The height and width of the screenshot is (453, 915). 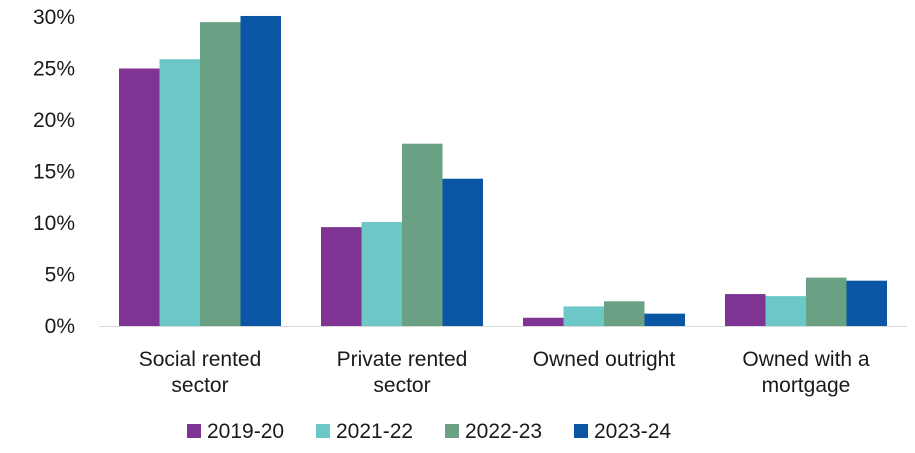 I want to click on y-tick-label: 5%, so click(x=60, y=275).